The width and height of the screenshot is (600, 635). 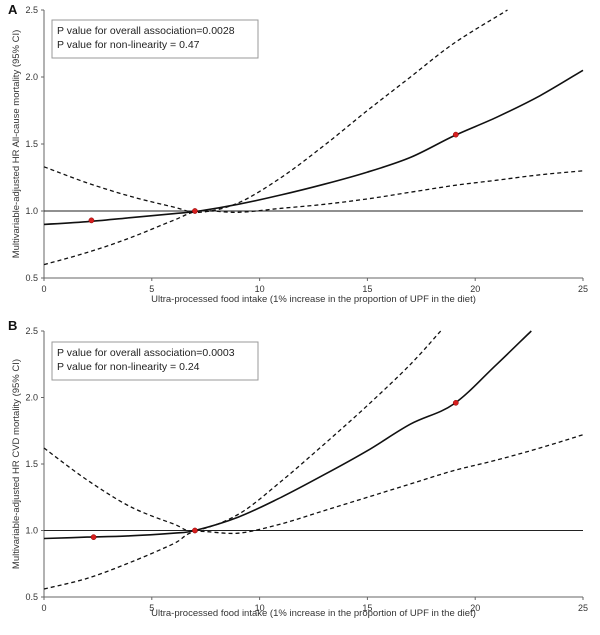 What do you see at coordinates (146, 353) in the screenshot?
I see `annotation-text: P value for overall association=0.0003` at bounding box center [146, 353].